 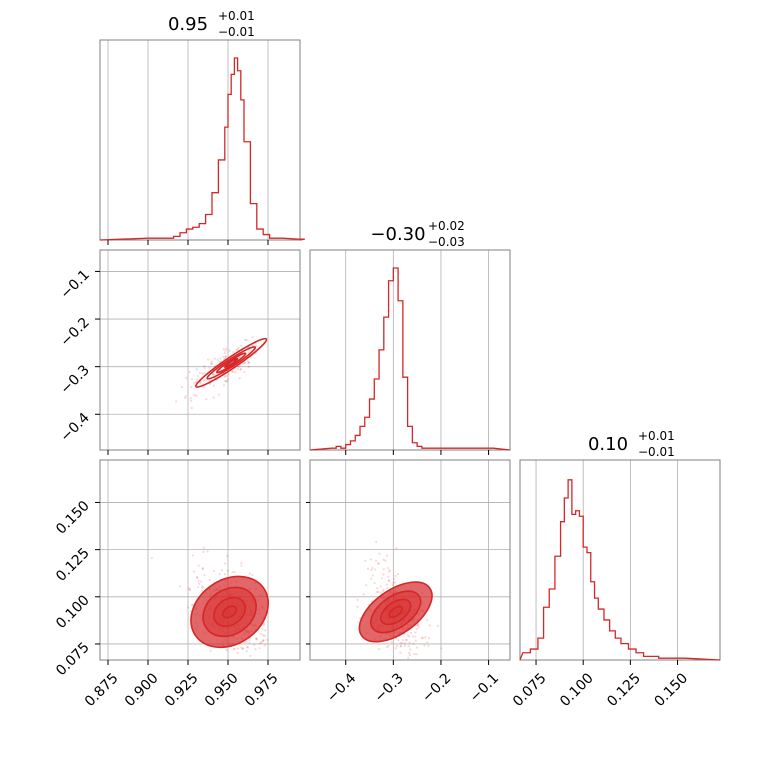 I want to click on x-tick-label: −0.4, so click(x=341, y=687).